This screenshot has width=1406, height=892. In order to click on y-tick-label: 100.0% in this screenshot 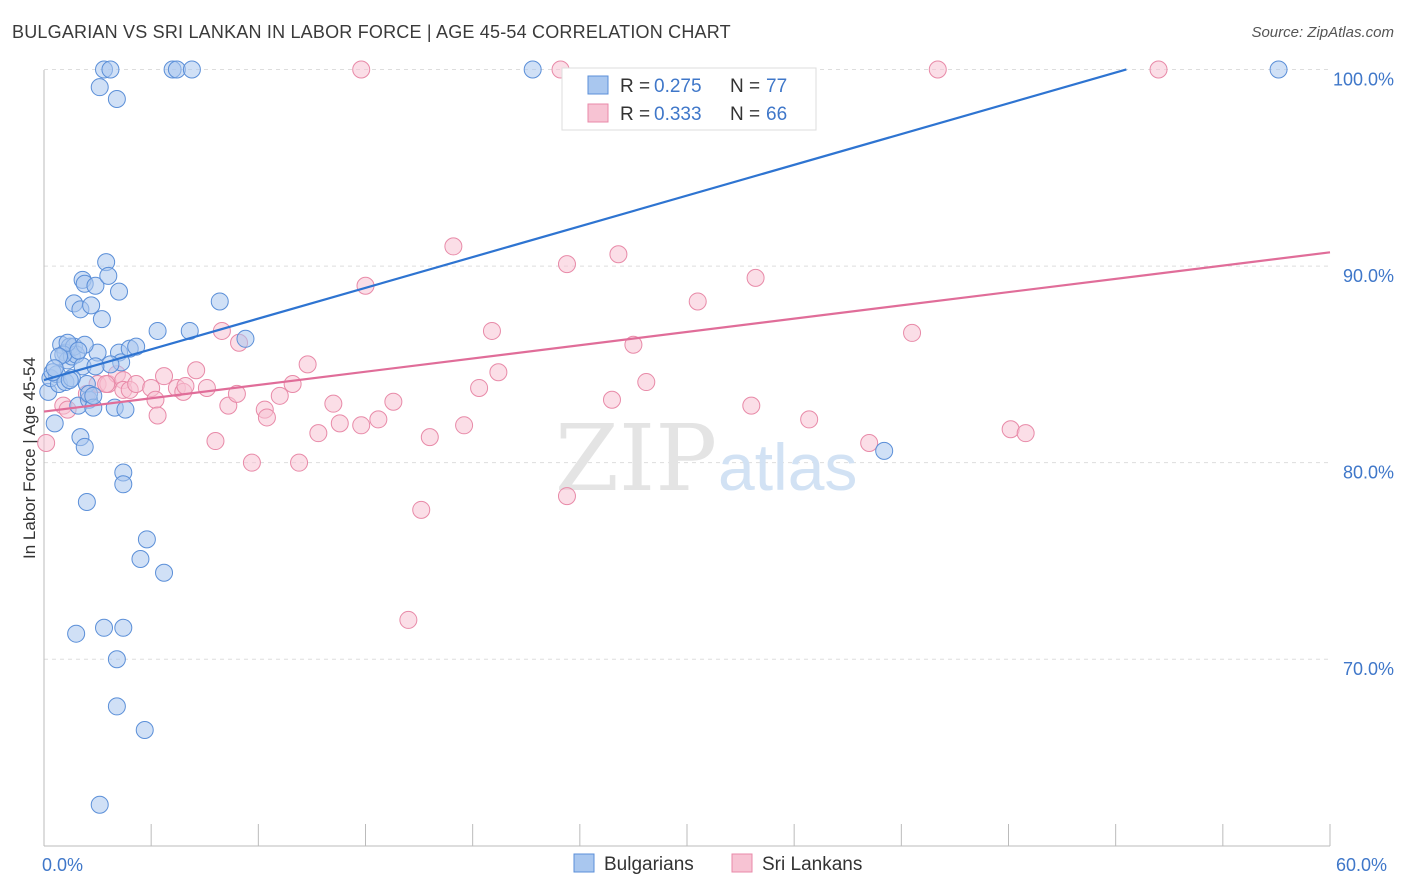, I will do `click(1363, 79)`.